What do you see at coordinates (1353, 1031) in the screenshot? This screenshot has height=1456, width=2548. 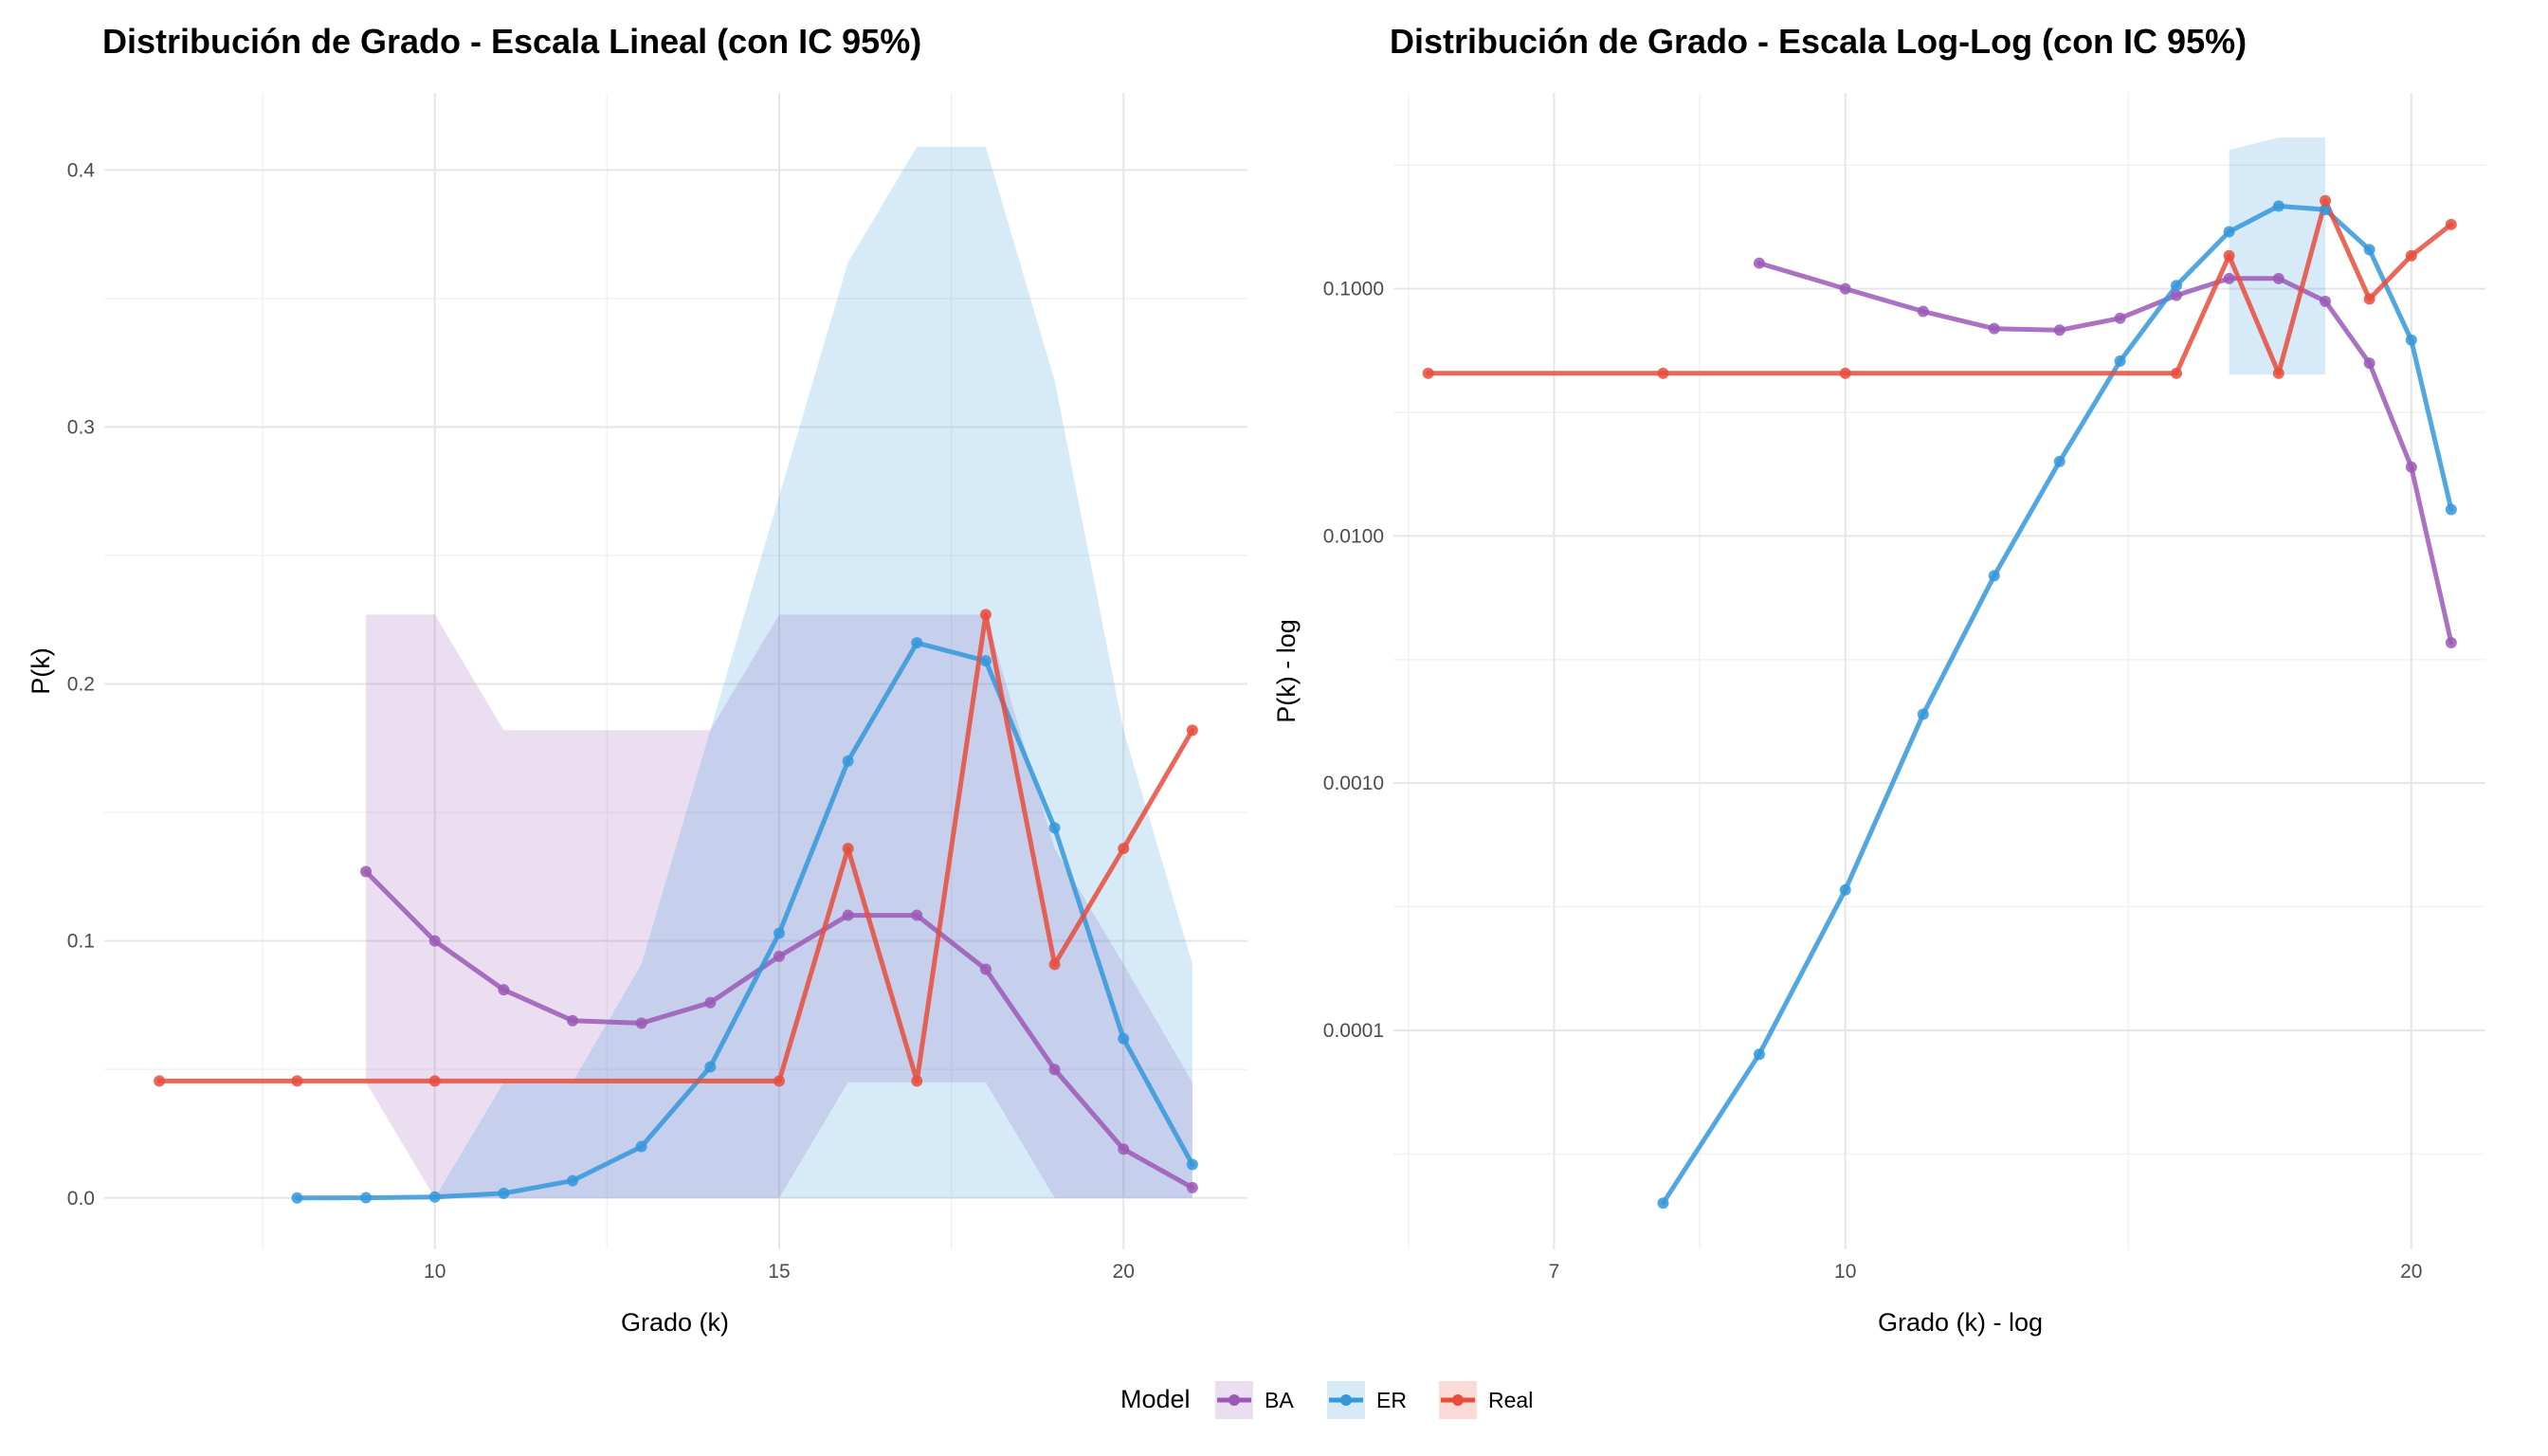 I see `y-tick-label: 0.0001` at bounding box center [1353, 1031].